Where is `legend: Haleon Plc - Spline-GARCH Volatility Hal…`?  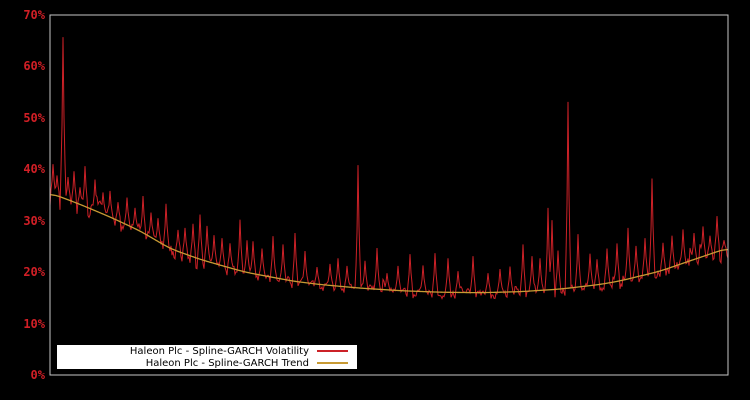
legend: Haleon Plc - Spline-GARCH Volatility Hal… is located at coordinates (207, 357).